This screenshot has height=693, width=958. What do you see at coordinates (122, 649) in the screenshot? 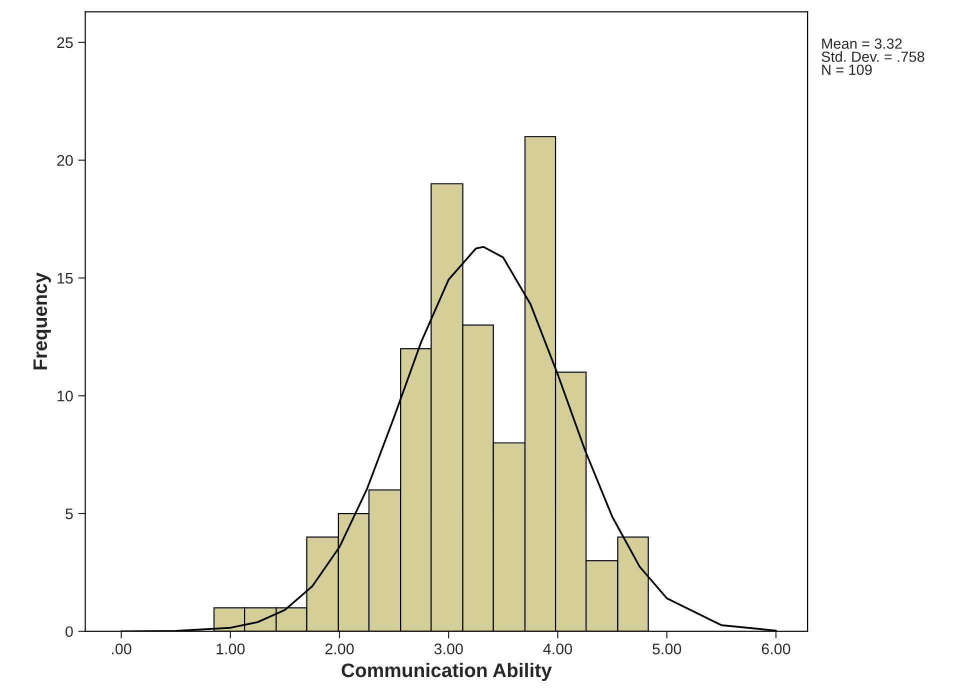
I see `x-tick-label: .00` at bounding box center [122, 649].